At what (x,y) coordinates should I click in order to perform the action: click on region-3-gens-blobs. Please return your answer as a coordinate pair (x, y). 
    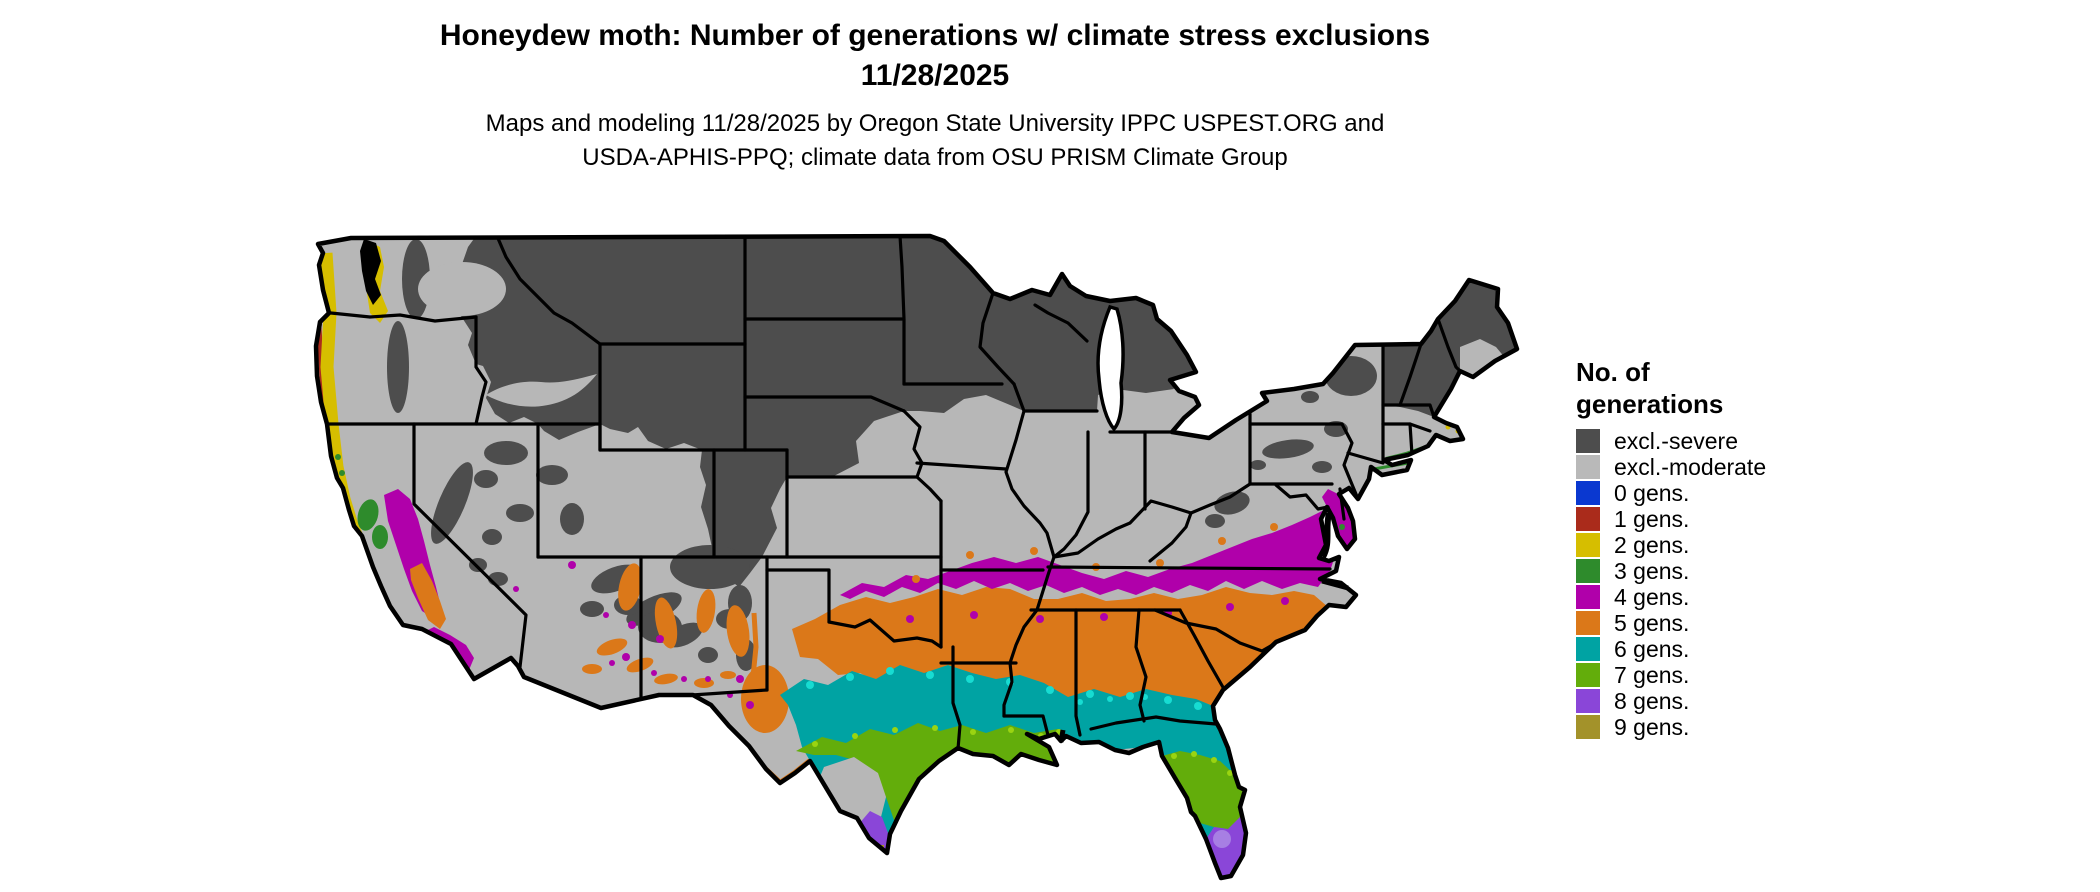
    Looking at the image, I should click on (376, 568).